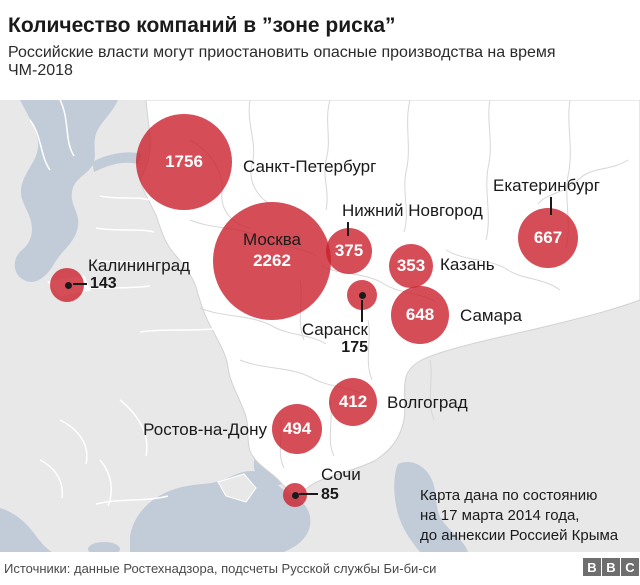  What do you see at coordinates (348, 229) in the screenshot?
I see `leader-line-nizhny-novgorod` at bounding box center [348, 229].